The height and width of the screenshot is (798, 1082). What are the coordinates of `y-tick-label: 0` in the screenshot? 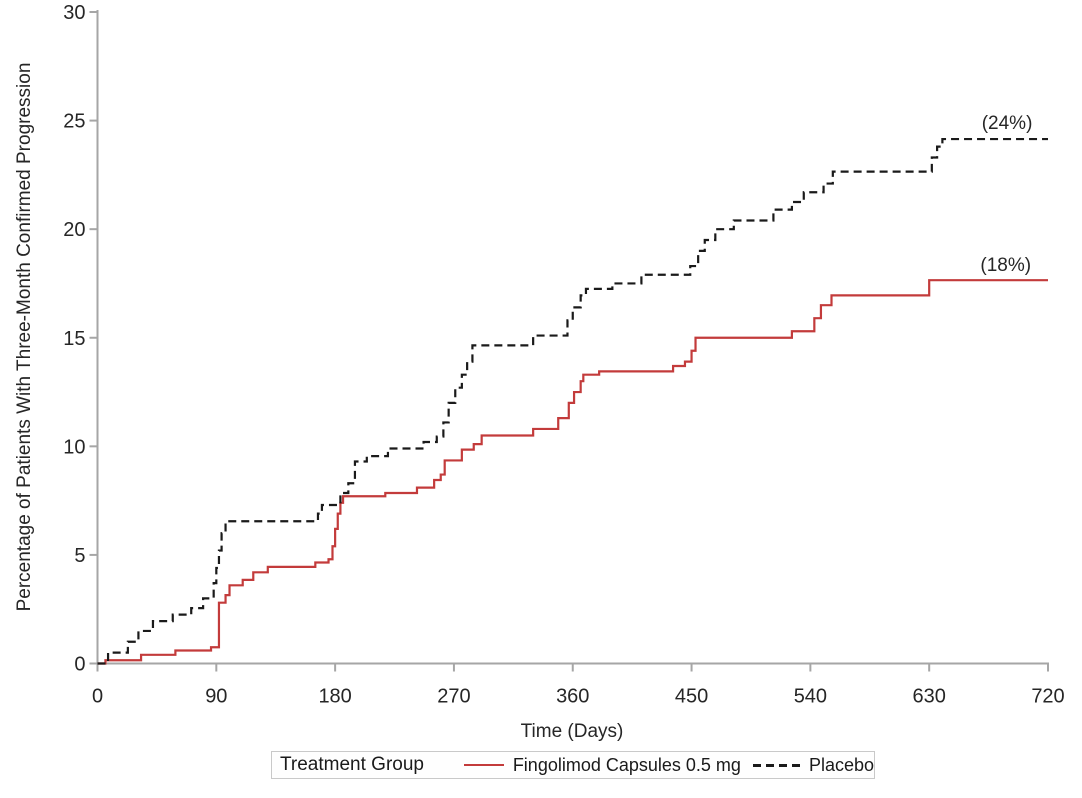 It's located at (79, 665).